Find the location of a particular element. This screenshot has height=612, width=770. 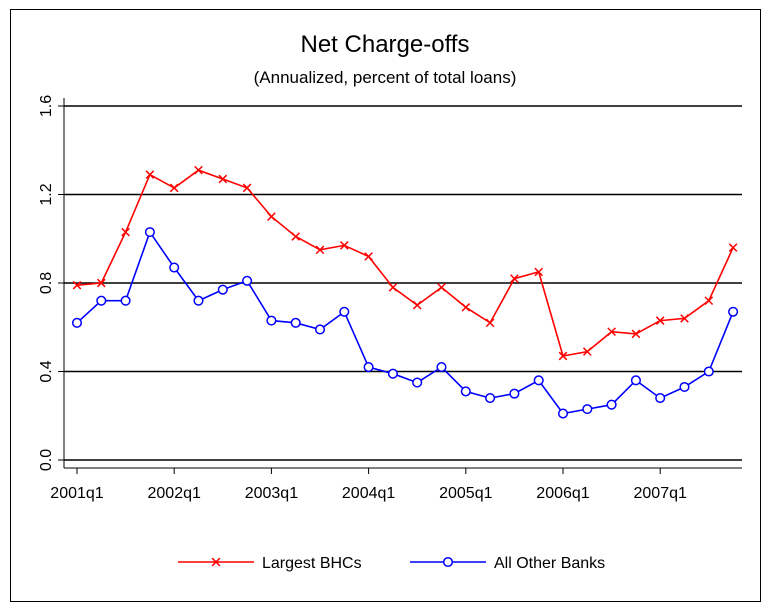

x-tick-label: 2002q1 is located at coordinates (174, 493).